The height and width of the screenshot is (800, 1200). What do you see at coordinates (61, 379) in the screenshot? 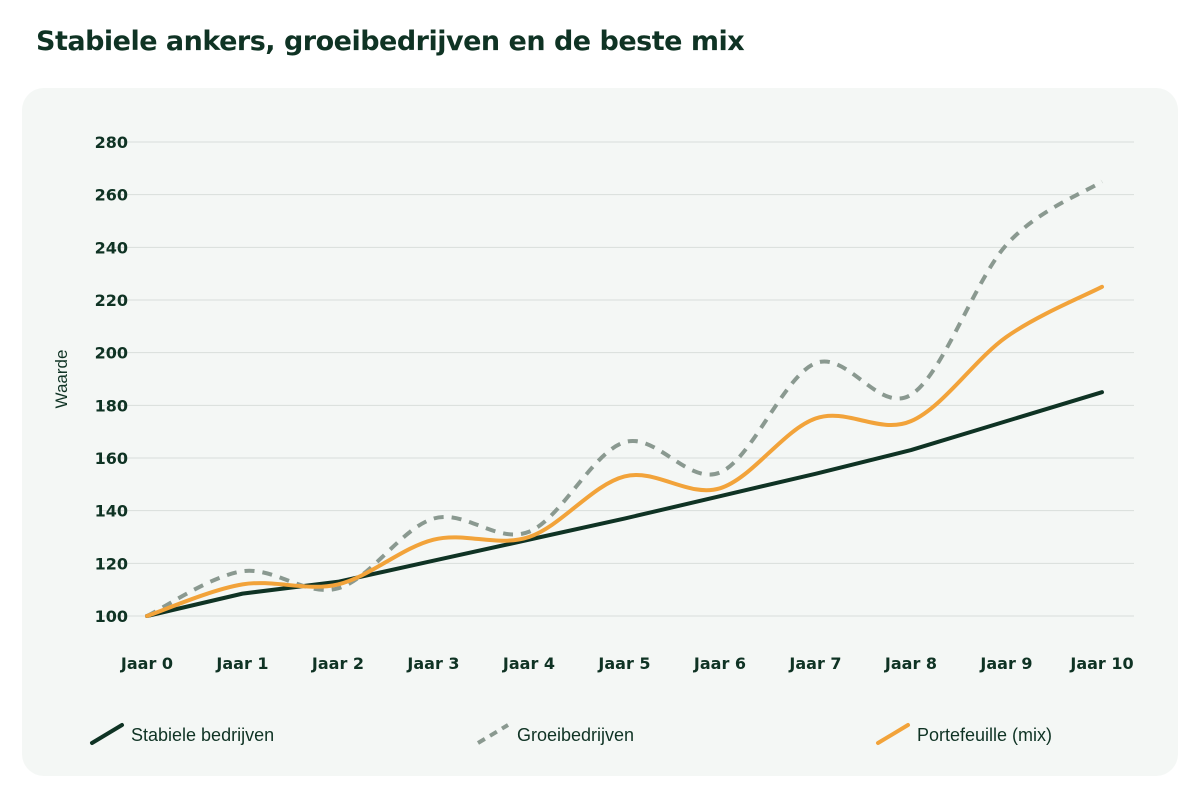
I see `y-axis-label: Waarde` at bounding box center [61, 379].